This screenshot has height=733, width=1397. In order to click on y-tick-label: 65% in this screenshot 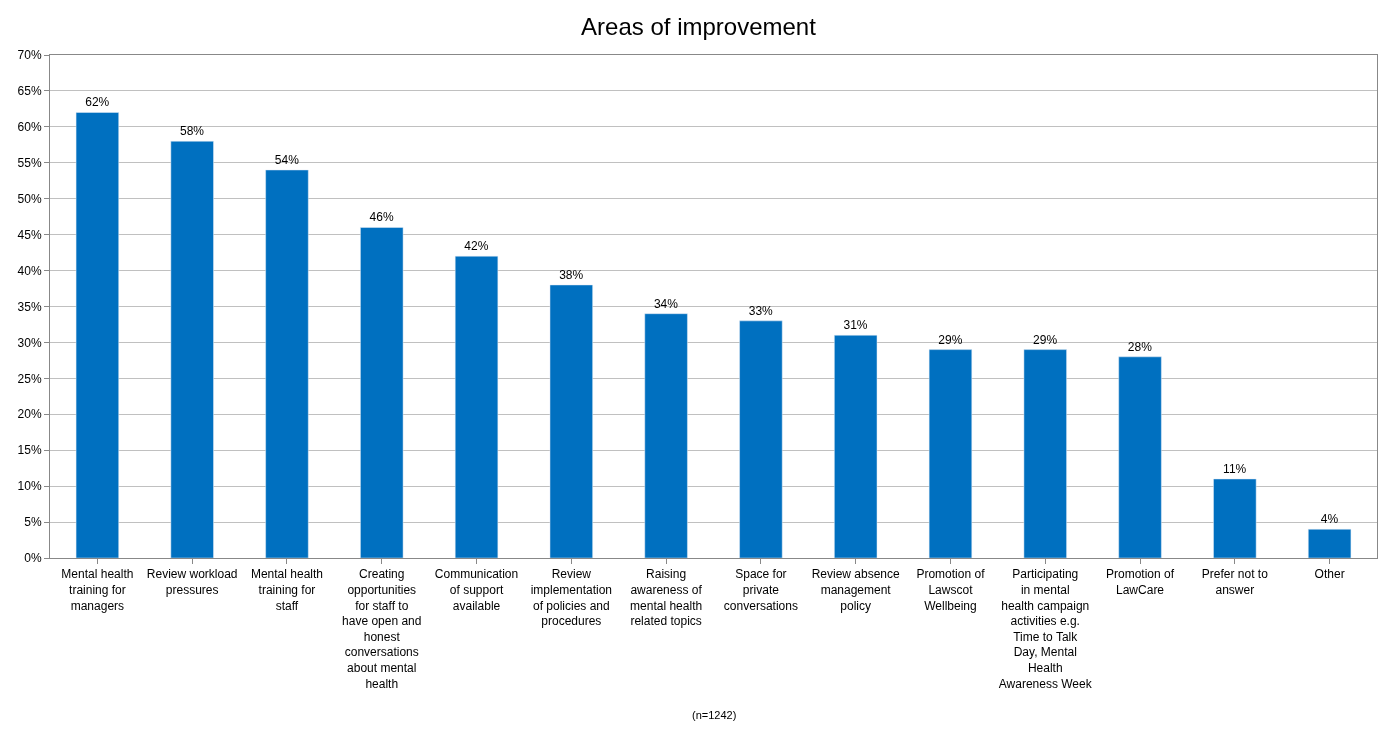, I will do `click(29, 91)`.